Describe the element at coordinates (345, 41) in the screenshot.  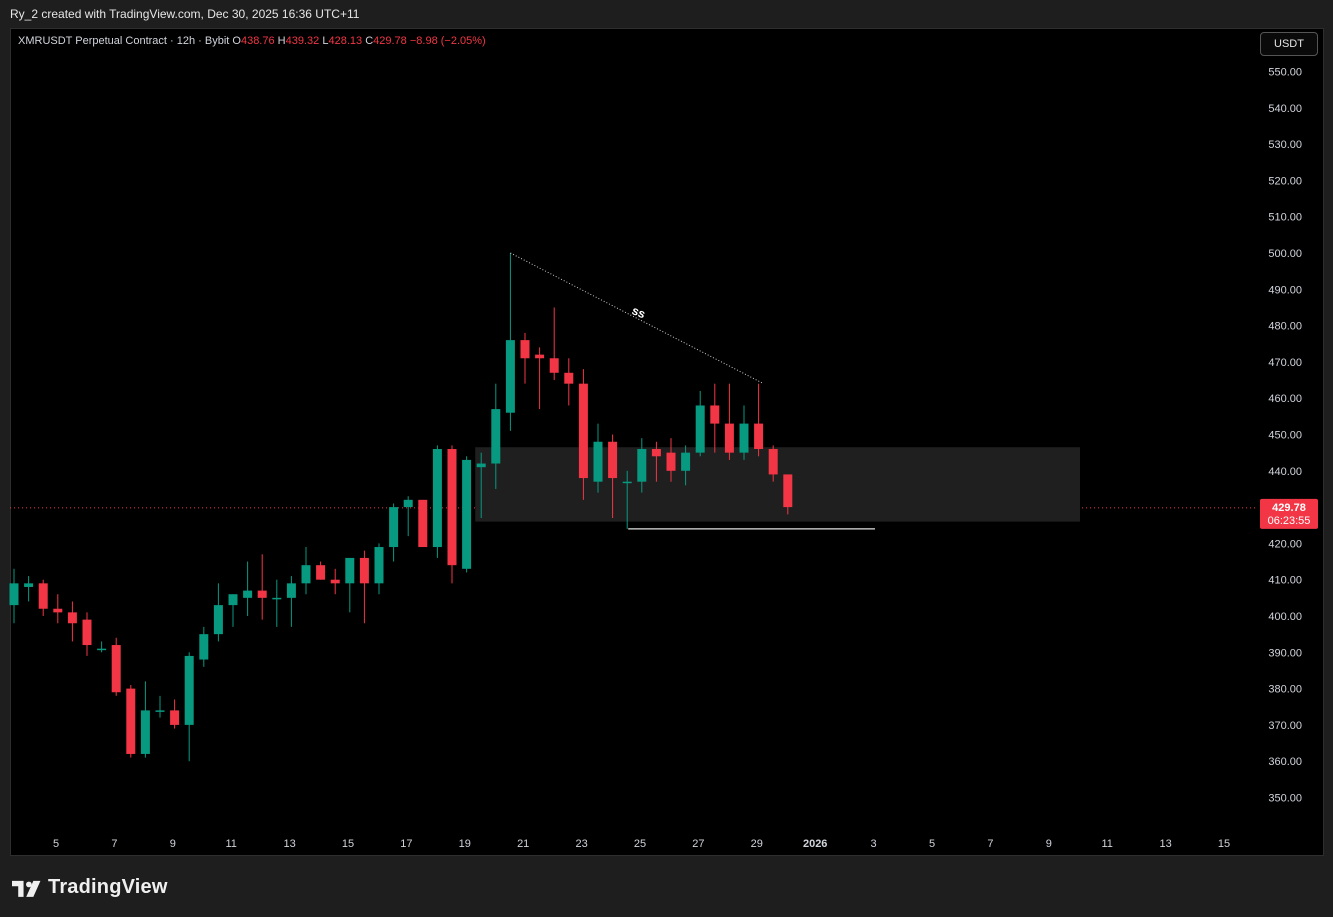
I see `low-value: 428.13` at that location.